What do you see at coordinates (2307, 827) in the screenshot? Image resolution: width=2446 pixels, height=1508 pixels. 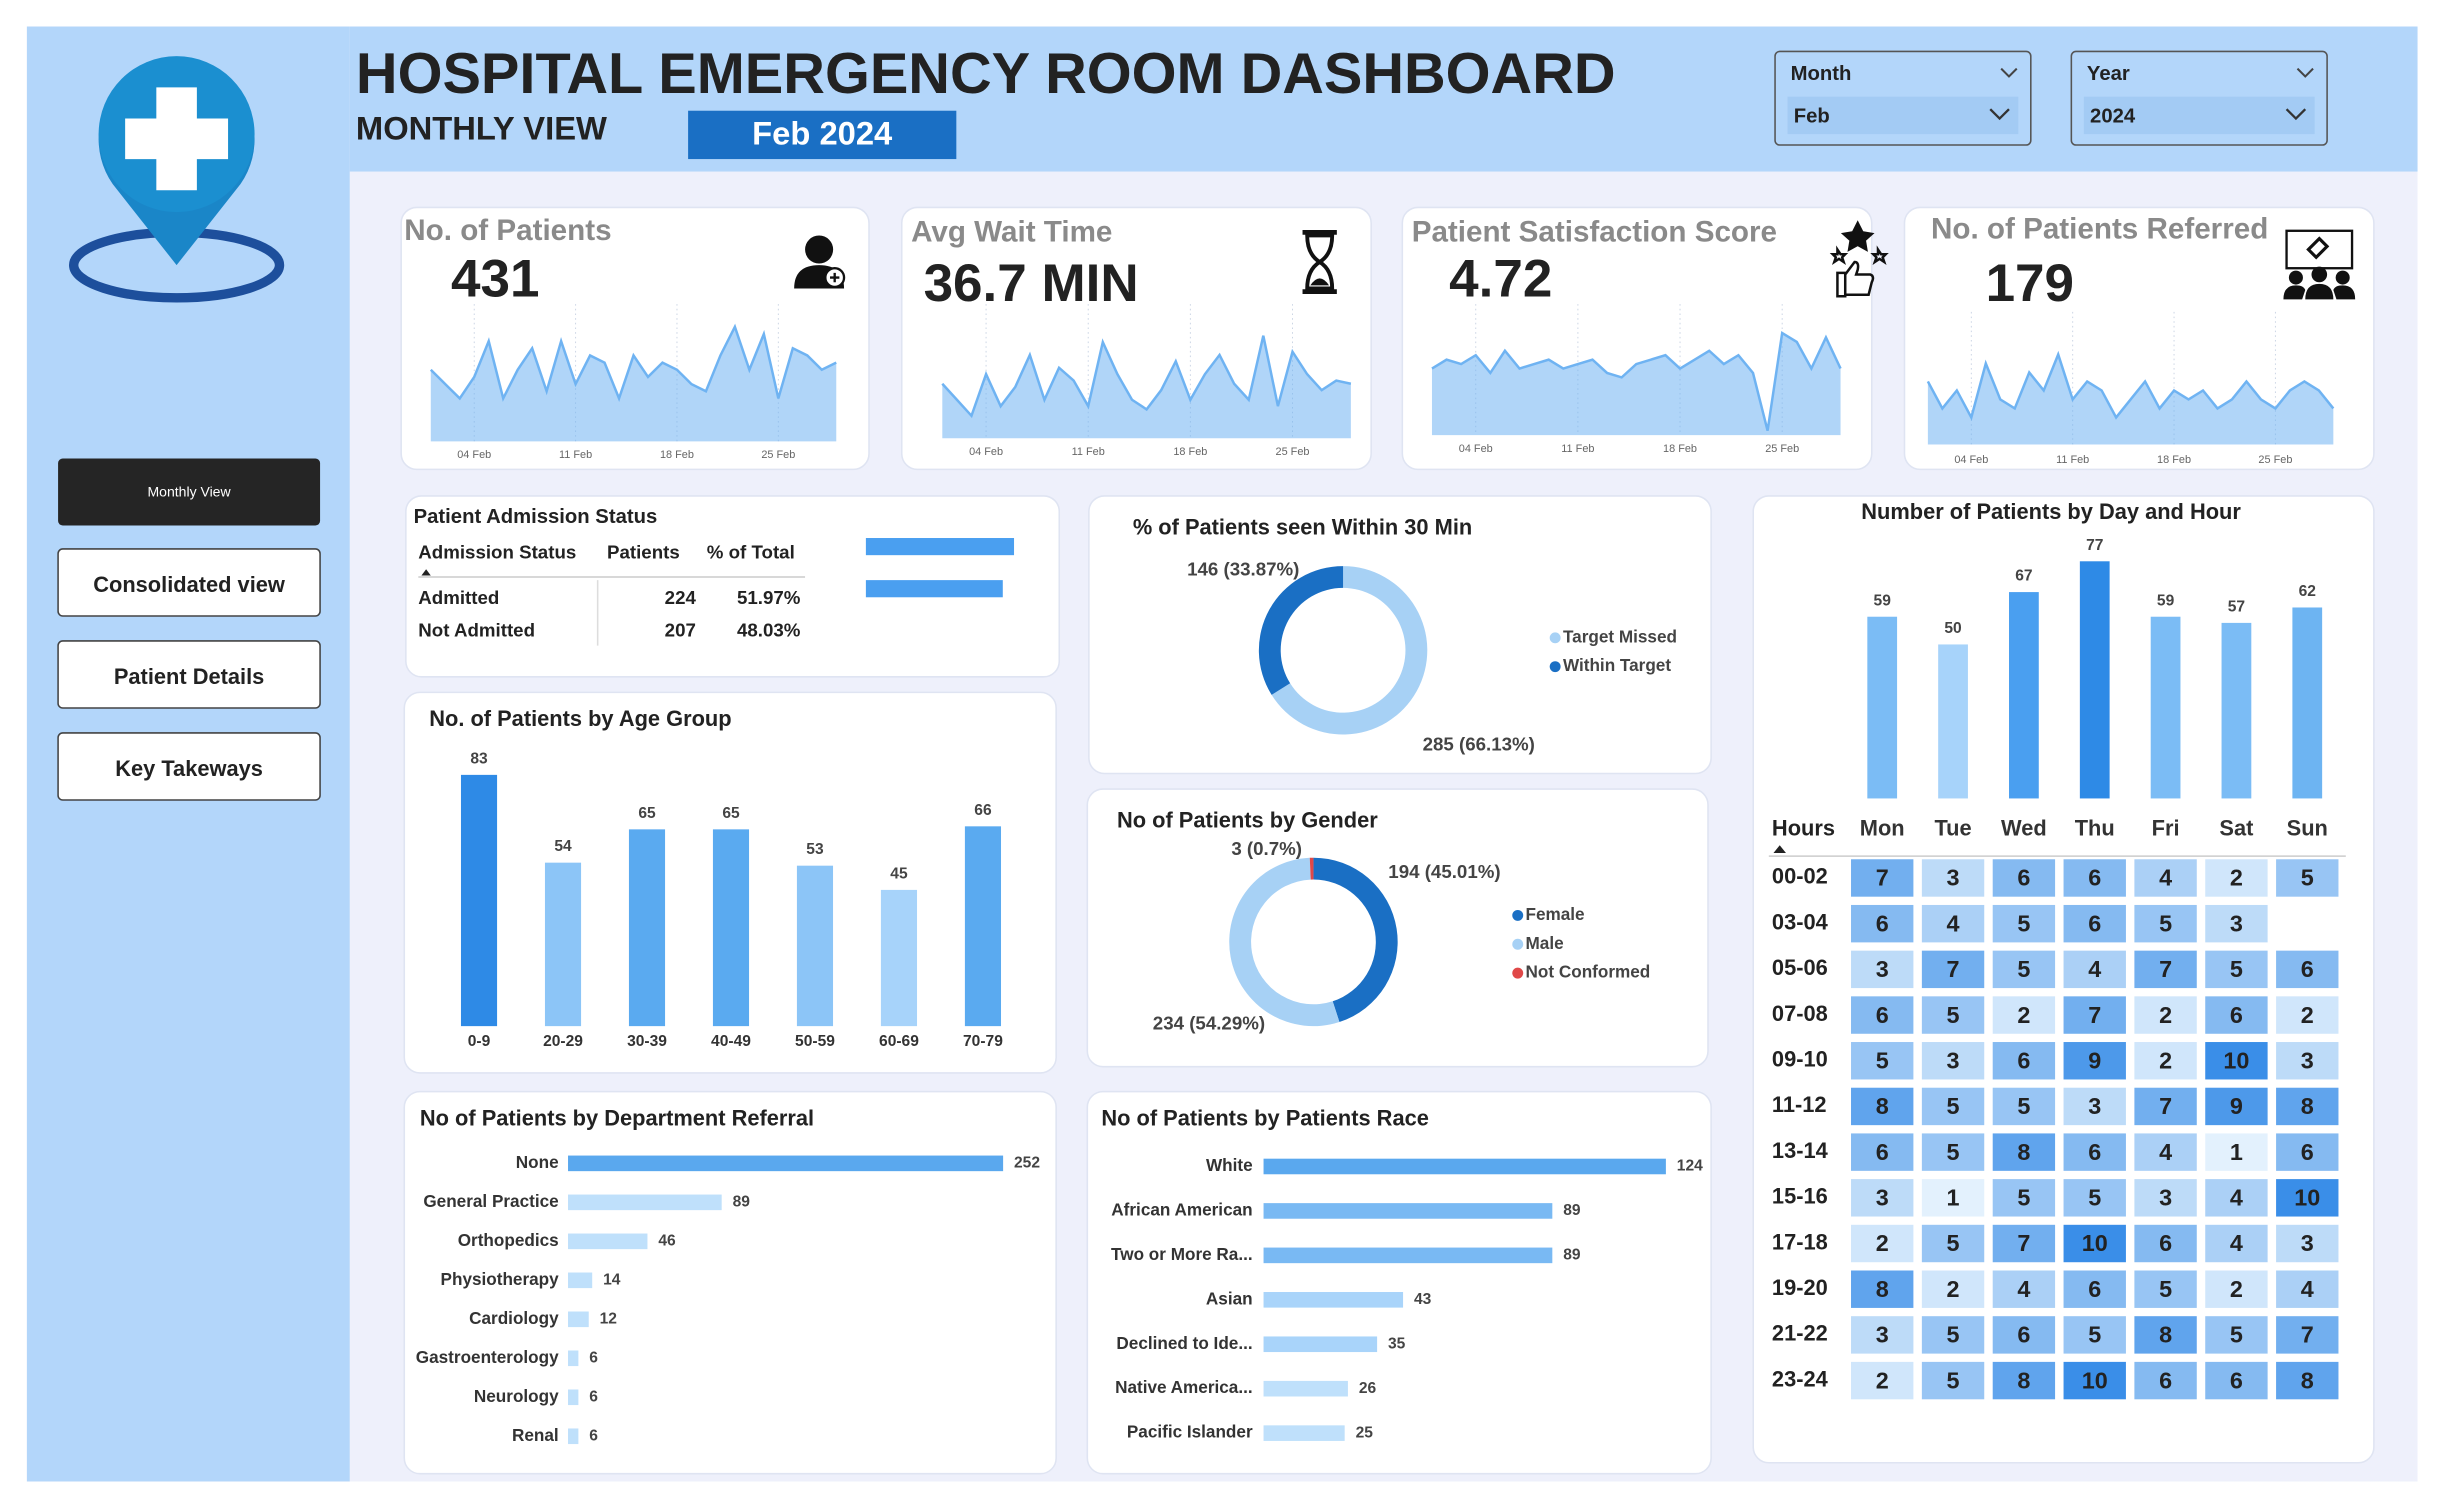 I see `x-tick-label: Sun` at bounding box center [2307, 827].